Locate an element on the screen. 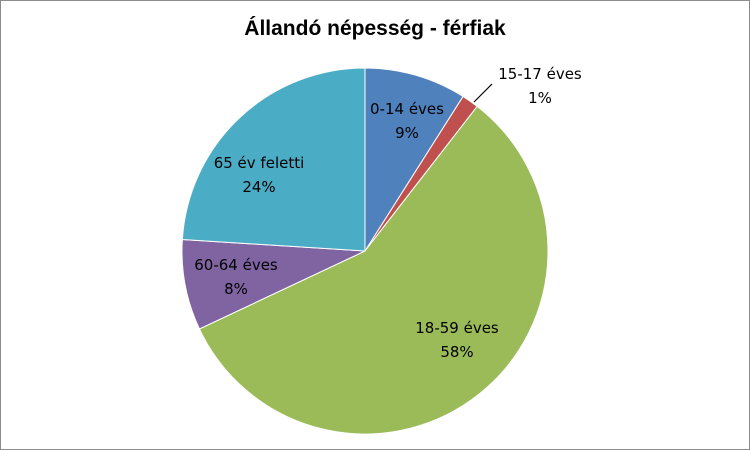 The width and height of the screenshot is (750, 450). chart-title: Állandó népesség - férfiak is located at coordinates (375, 28).